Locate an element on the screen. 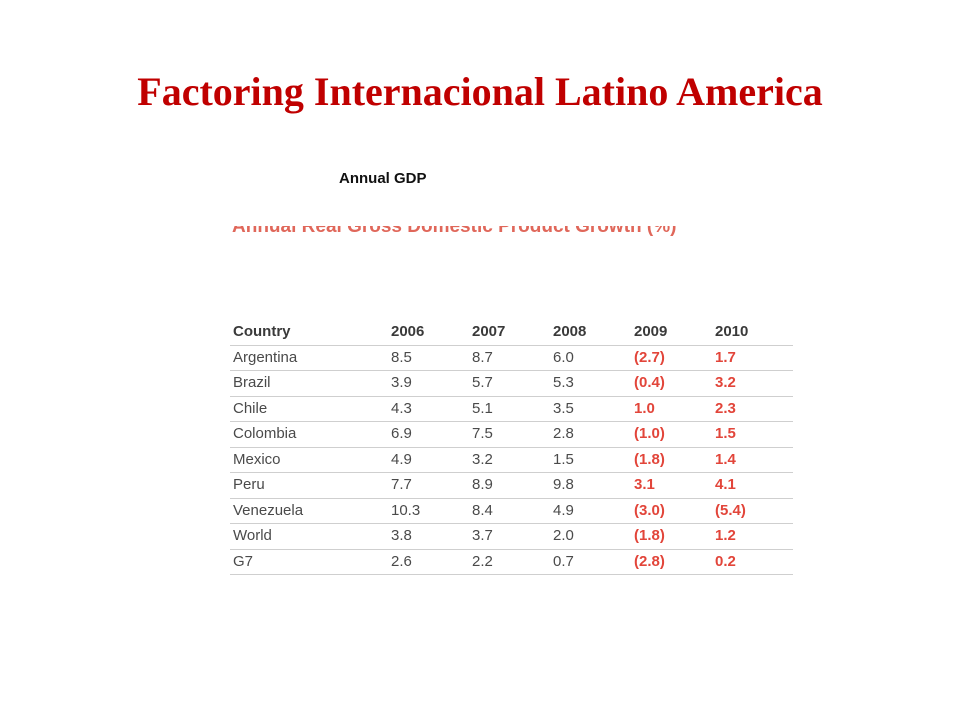 Image resolution: width=960 pixels, height=720 pixels. table-header-row: Country 2006 2007 2008 2009 2010 is located at coordinates (511, 333).